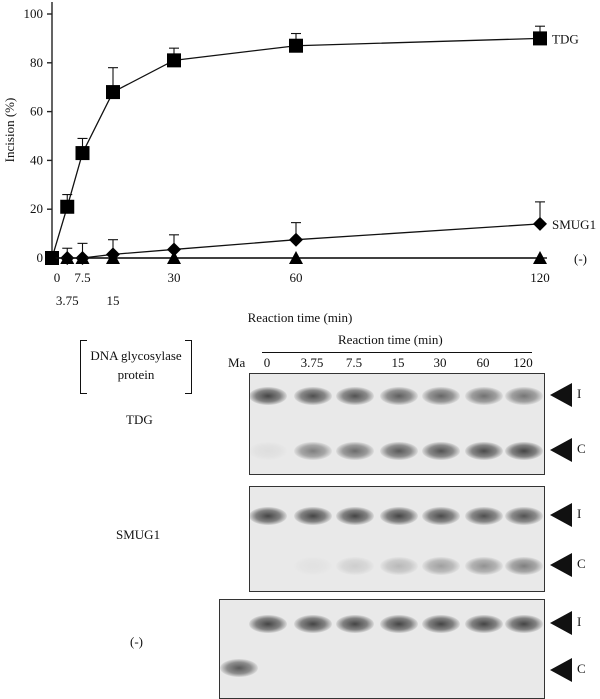 This screenshot has height=699, width=600. I want to click on protein-header-bracket: DNA glycosylase protein, so click(136, 367).